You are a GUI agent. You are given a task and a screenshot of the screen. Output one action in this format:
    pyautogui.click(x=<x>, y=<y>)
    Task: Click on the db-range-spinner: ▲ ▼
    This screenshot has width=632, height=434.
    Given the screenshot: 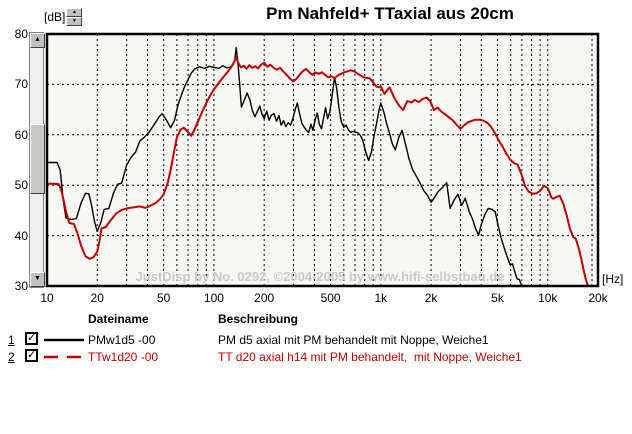 What is the action you would take?
    pyautogui.click(x=74, y=17)
    